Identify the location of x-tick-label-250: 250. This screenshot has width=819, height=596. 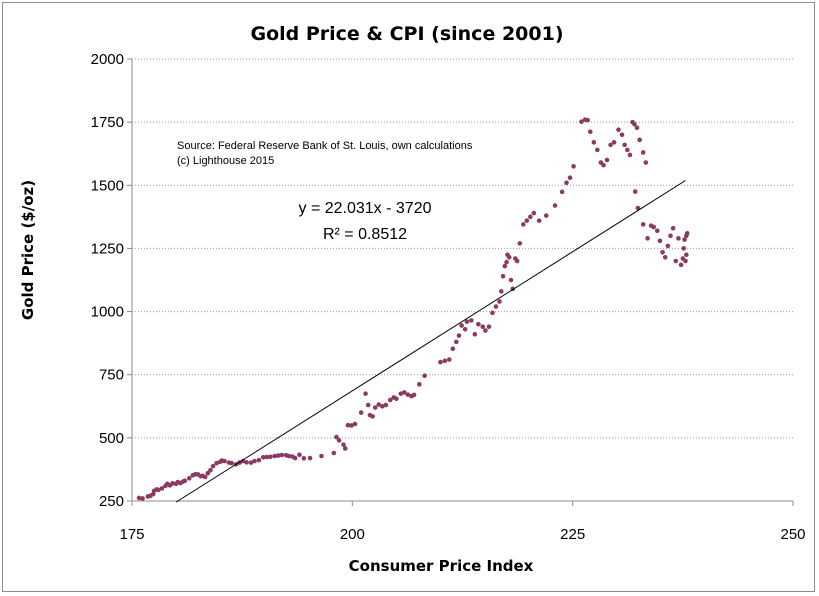
(792, 534).